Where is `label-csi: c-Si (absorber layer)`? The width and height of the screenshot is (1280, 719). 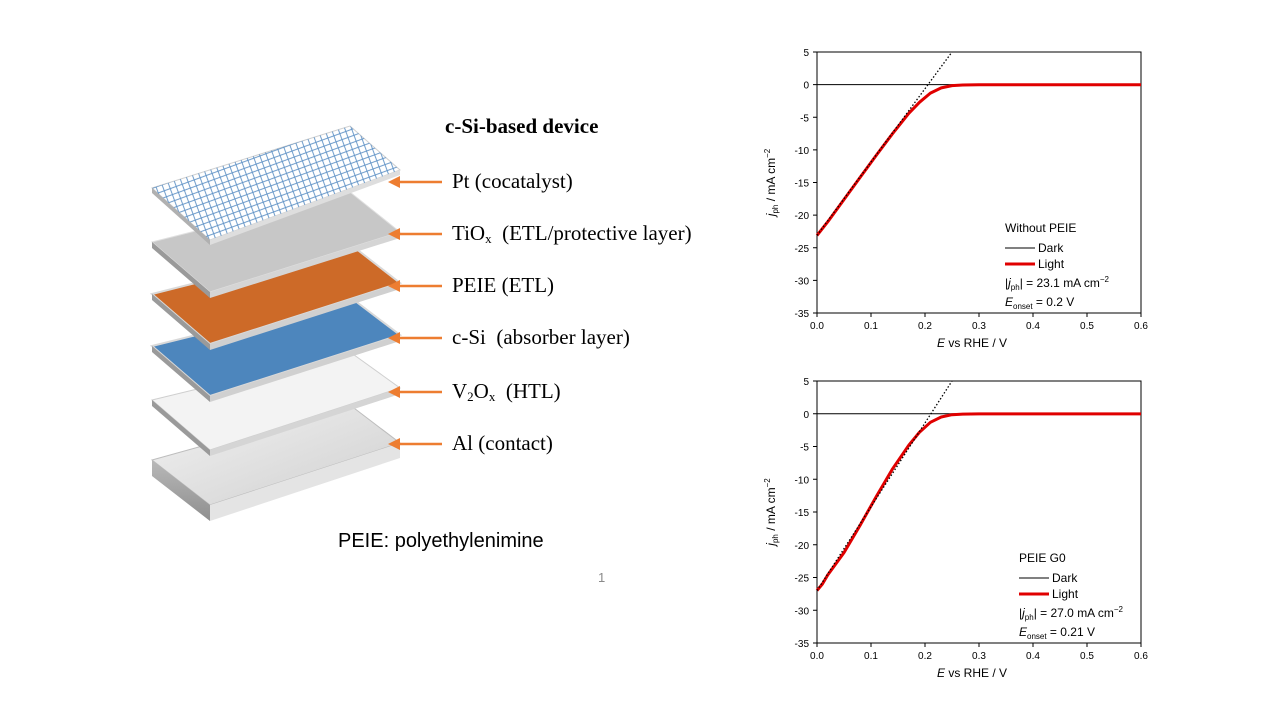 label-csi: c-Si (absorber layer) is located at coordinates (541, 337).